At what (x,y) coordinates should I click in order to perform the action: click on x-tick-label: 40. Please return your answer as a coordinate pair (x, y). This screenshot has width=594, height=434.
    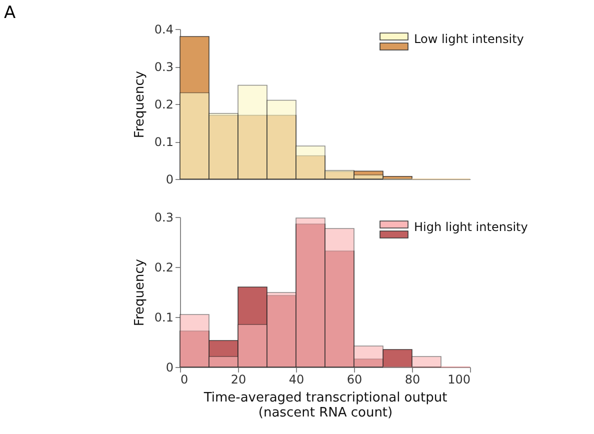
    Looking at the image, I should click on (296, 379).